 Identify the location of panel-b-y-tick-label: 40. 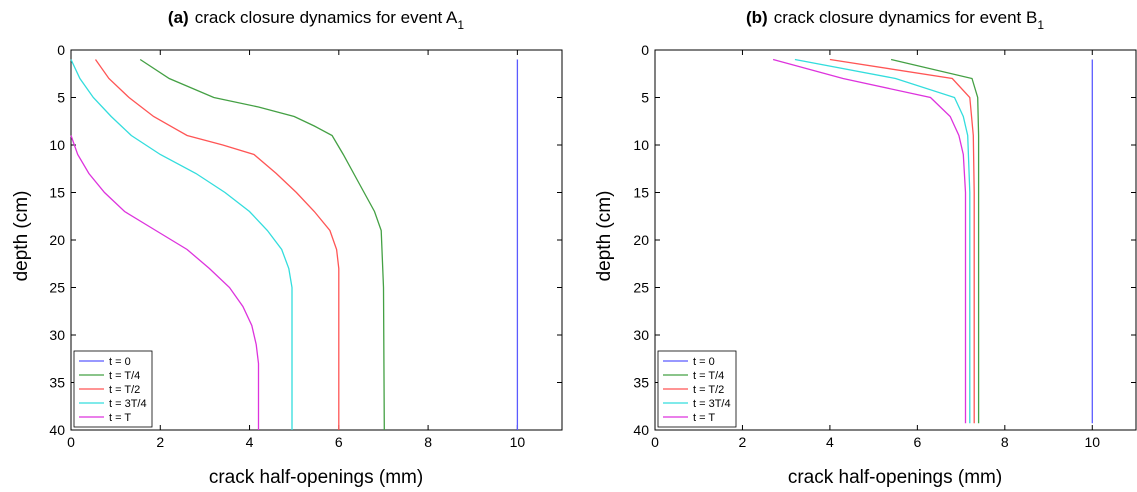
(641, 430).